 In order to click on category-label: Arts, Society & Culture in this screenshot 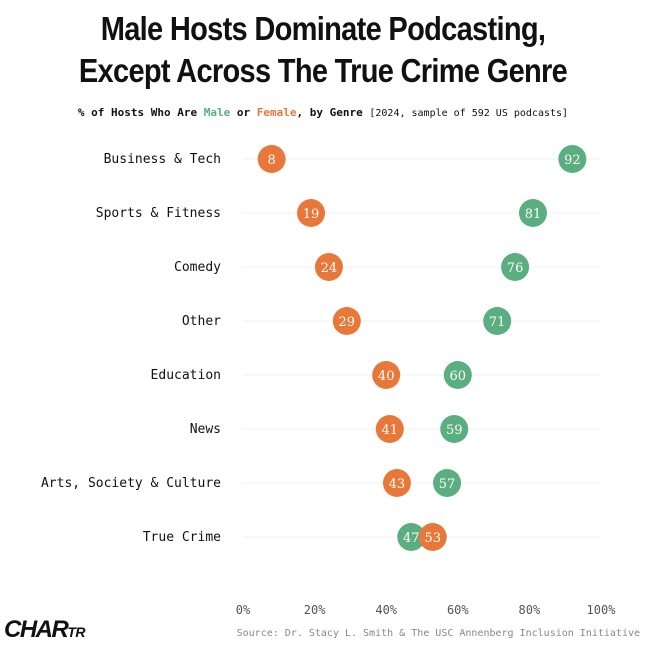, I will do `click(131, 483)`.